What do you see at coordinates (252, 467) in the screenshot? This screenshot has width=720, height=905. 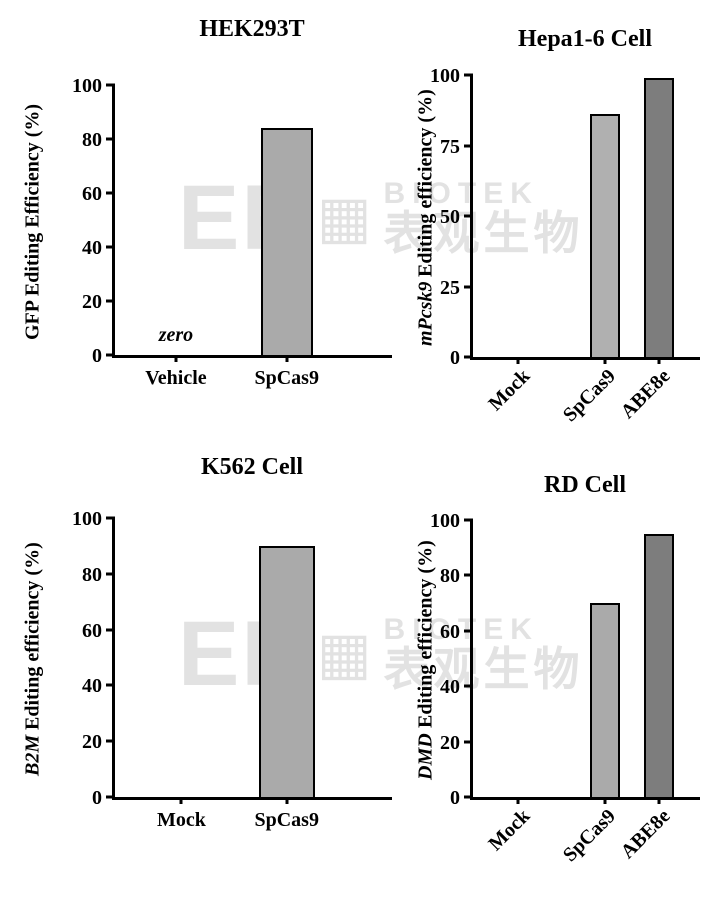 I see `chart-title: K562 Cell` at bounding box center [252, 467].